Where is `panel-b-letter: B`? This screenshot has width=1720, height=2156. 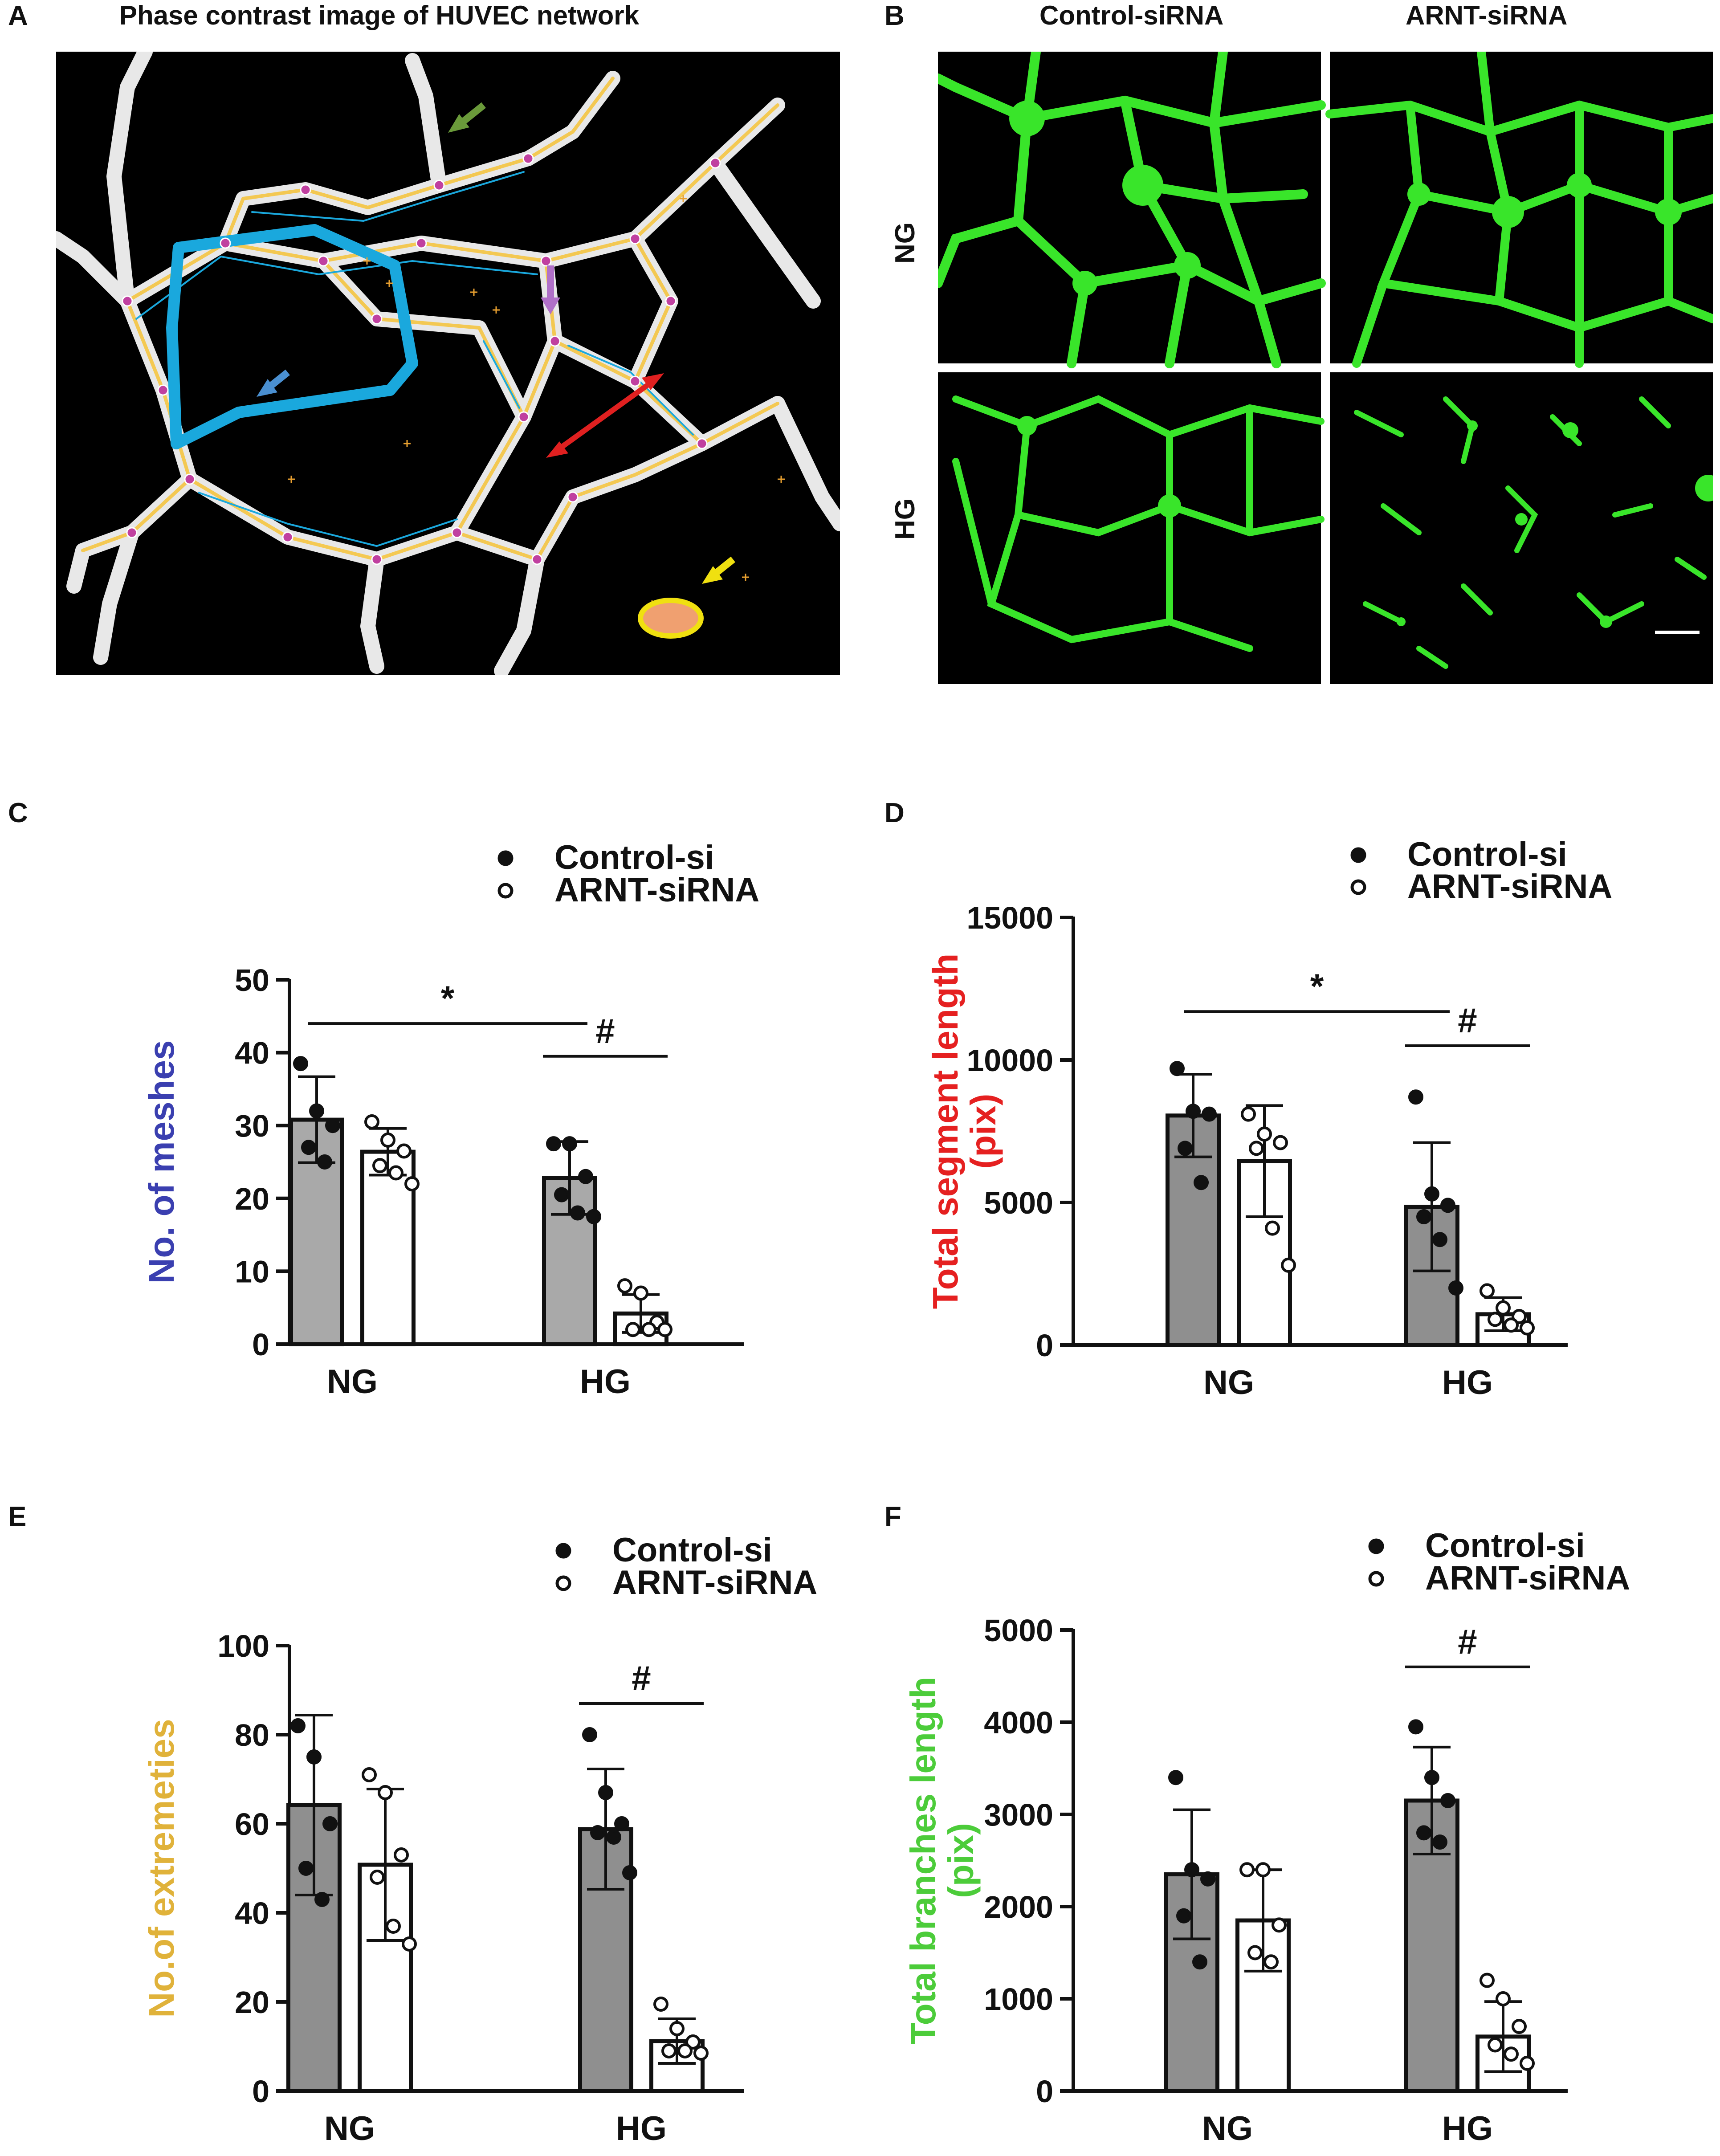 panel-b-letter: B is located at coordinates (894, 15).